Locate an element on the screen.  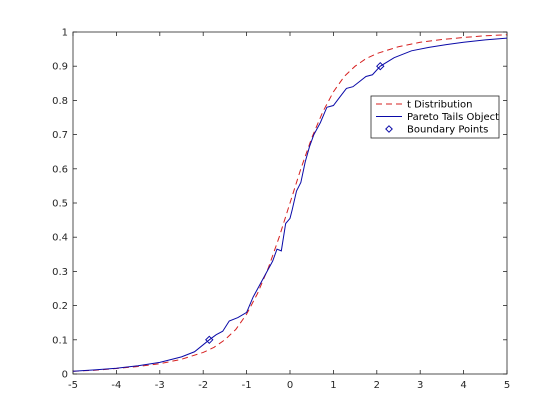
legend-entry-label: Pareto Tails Object is located at coordinates (453, 117).